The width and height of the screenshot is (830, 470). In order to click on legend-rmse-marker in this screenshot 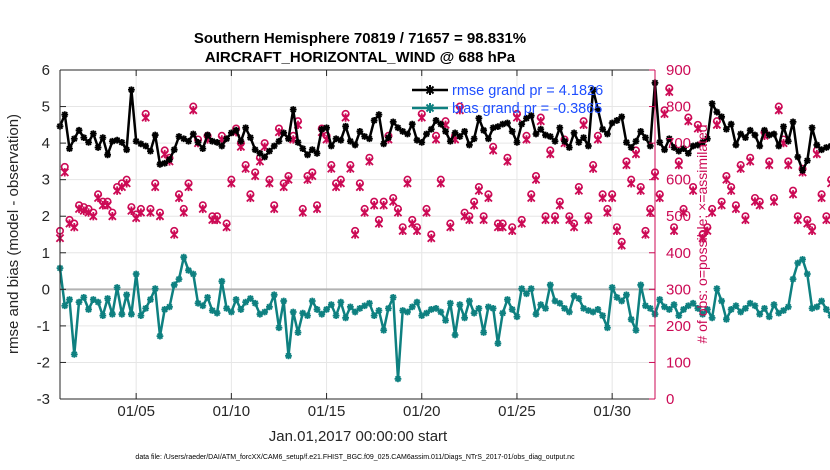, I will do `click(430, 90)`.